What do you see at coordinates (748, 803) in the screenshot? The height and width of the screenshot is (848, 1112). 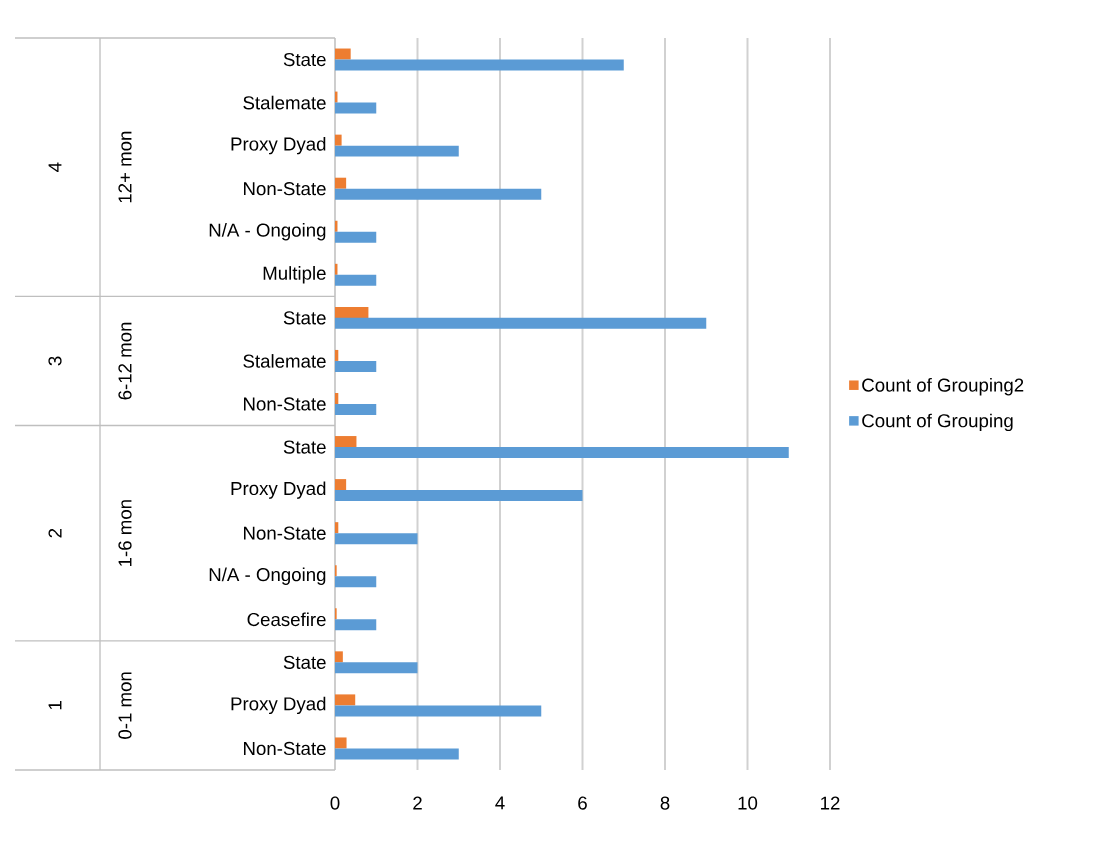 I see `x-tick-label: 10` at bounding box center [748, 803].